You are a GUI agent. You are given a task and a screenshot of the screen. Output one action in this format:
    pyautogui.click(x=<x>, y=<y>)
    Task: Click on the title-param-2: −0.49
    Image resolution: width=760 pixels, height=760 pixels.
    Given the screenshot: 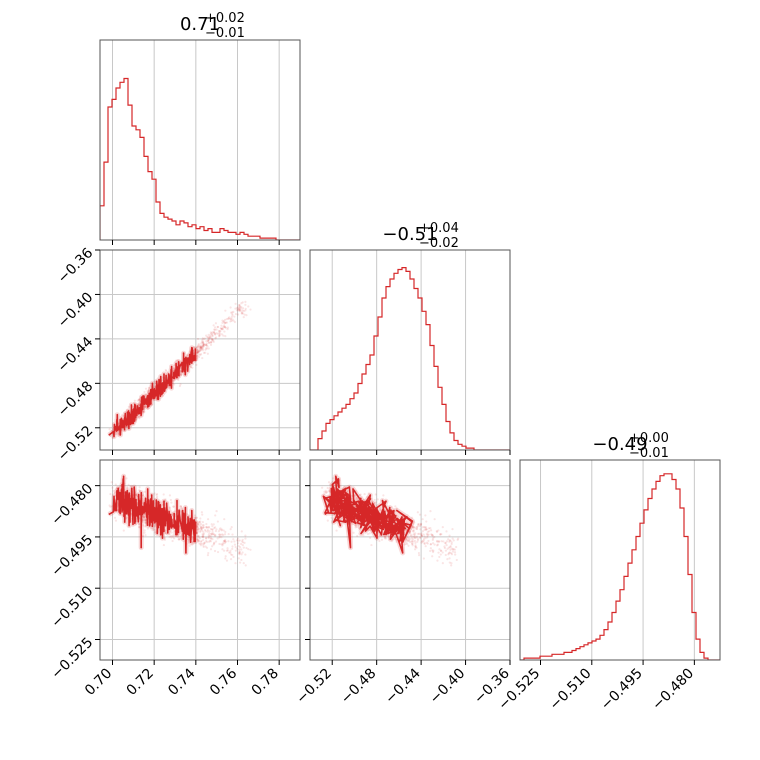 What is the action you would take?
    pyautogui.click(x=619, y=444)
    